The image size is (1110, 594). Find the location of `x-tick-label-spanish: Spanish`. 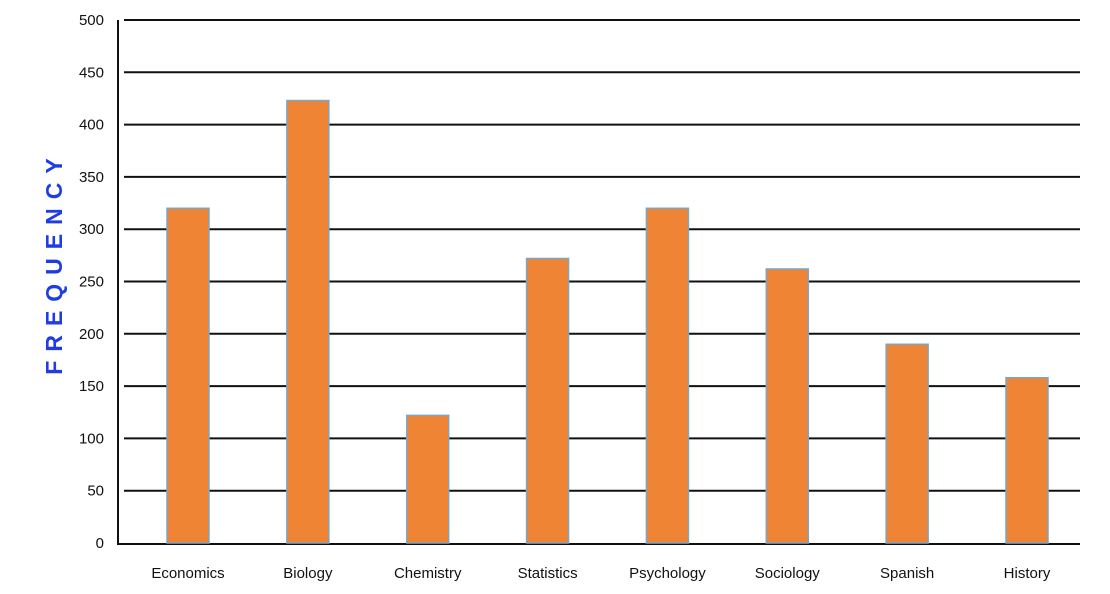

x-tick-label-spanish: Spanish is located at coordinates (907, 573).